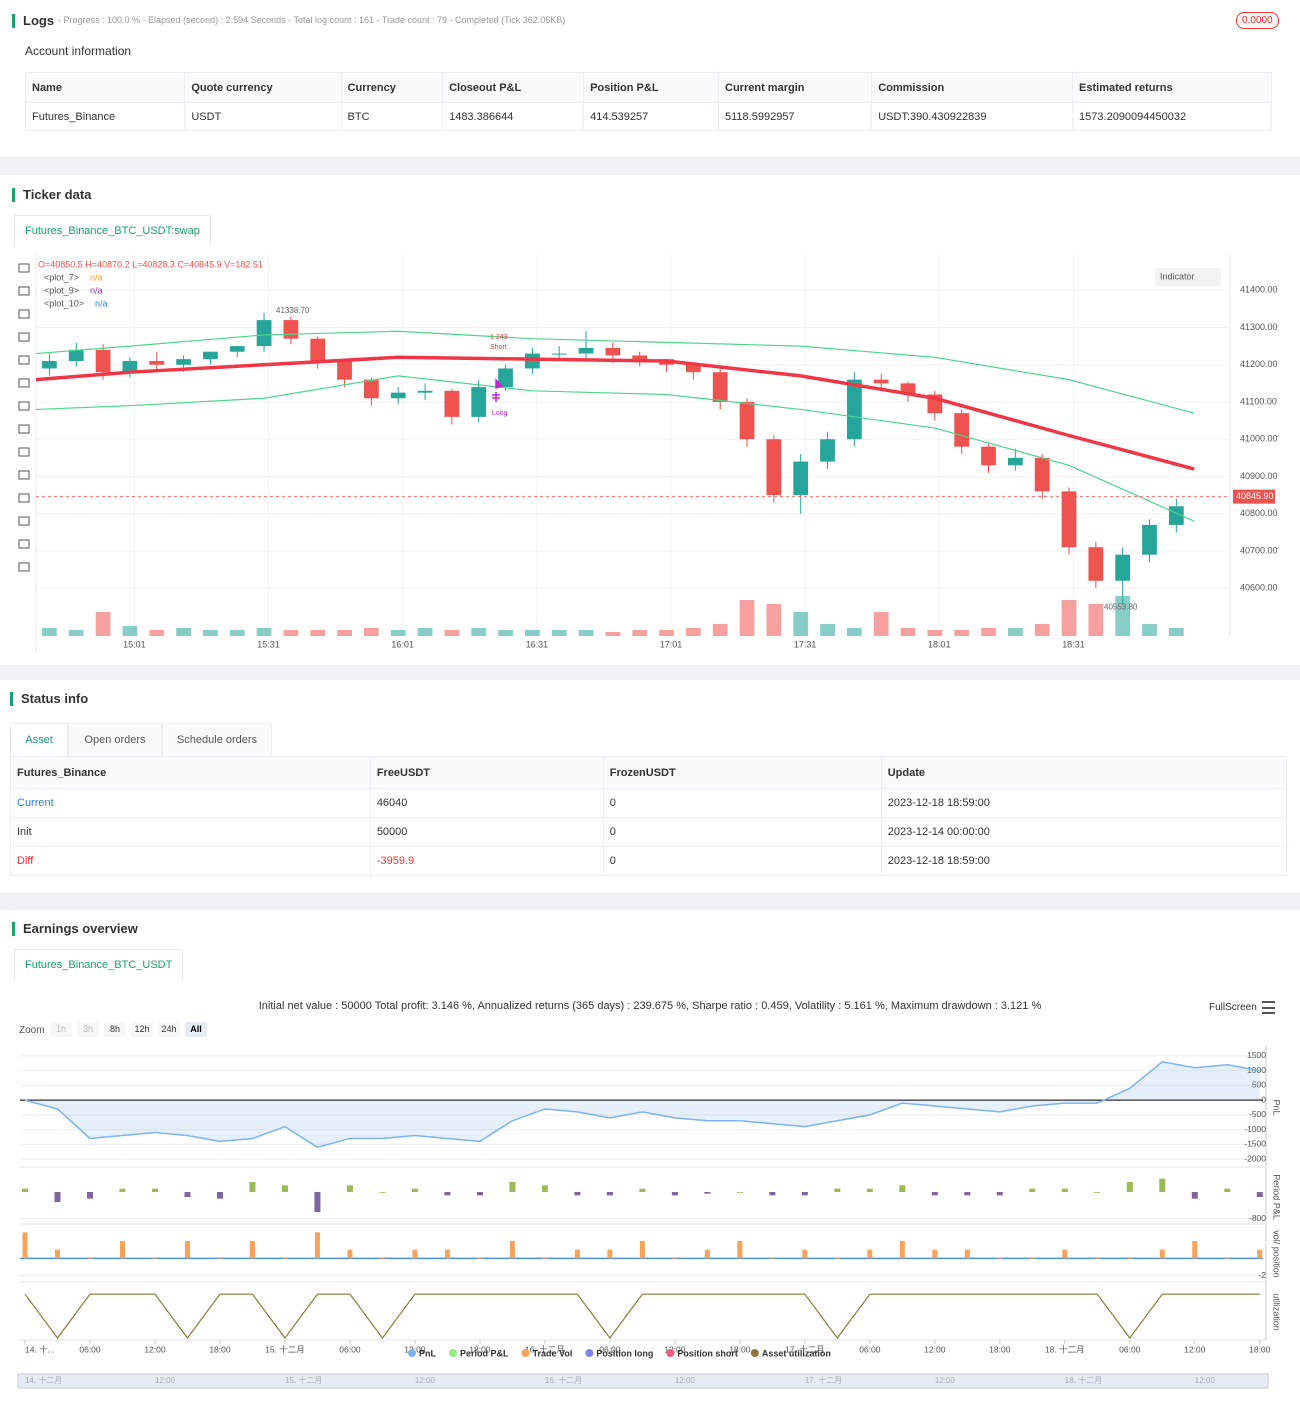  I want to click on x-tick-label: 18:00, so click(1260, 1349).